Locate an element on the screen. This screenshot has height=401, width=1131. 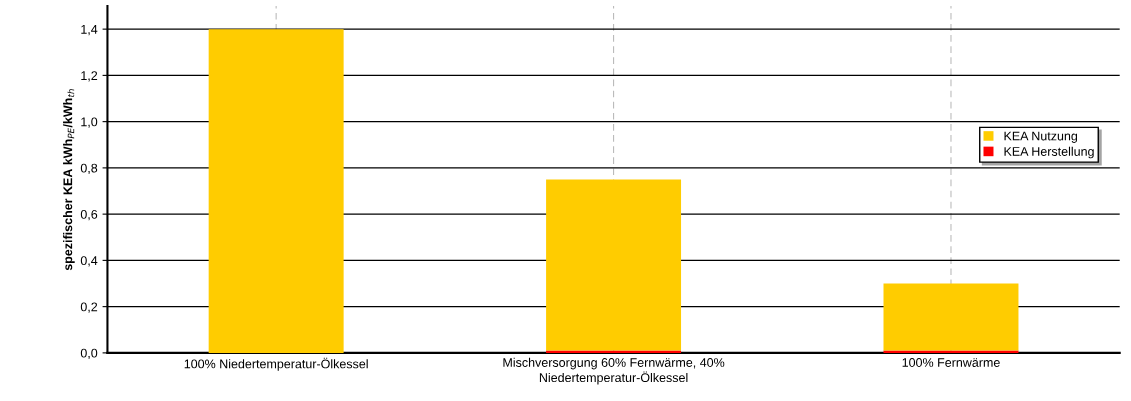
y-tick-label: 0,4 is located at coordinates (89, 261).